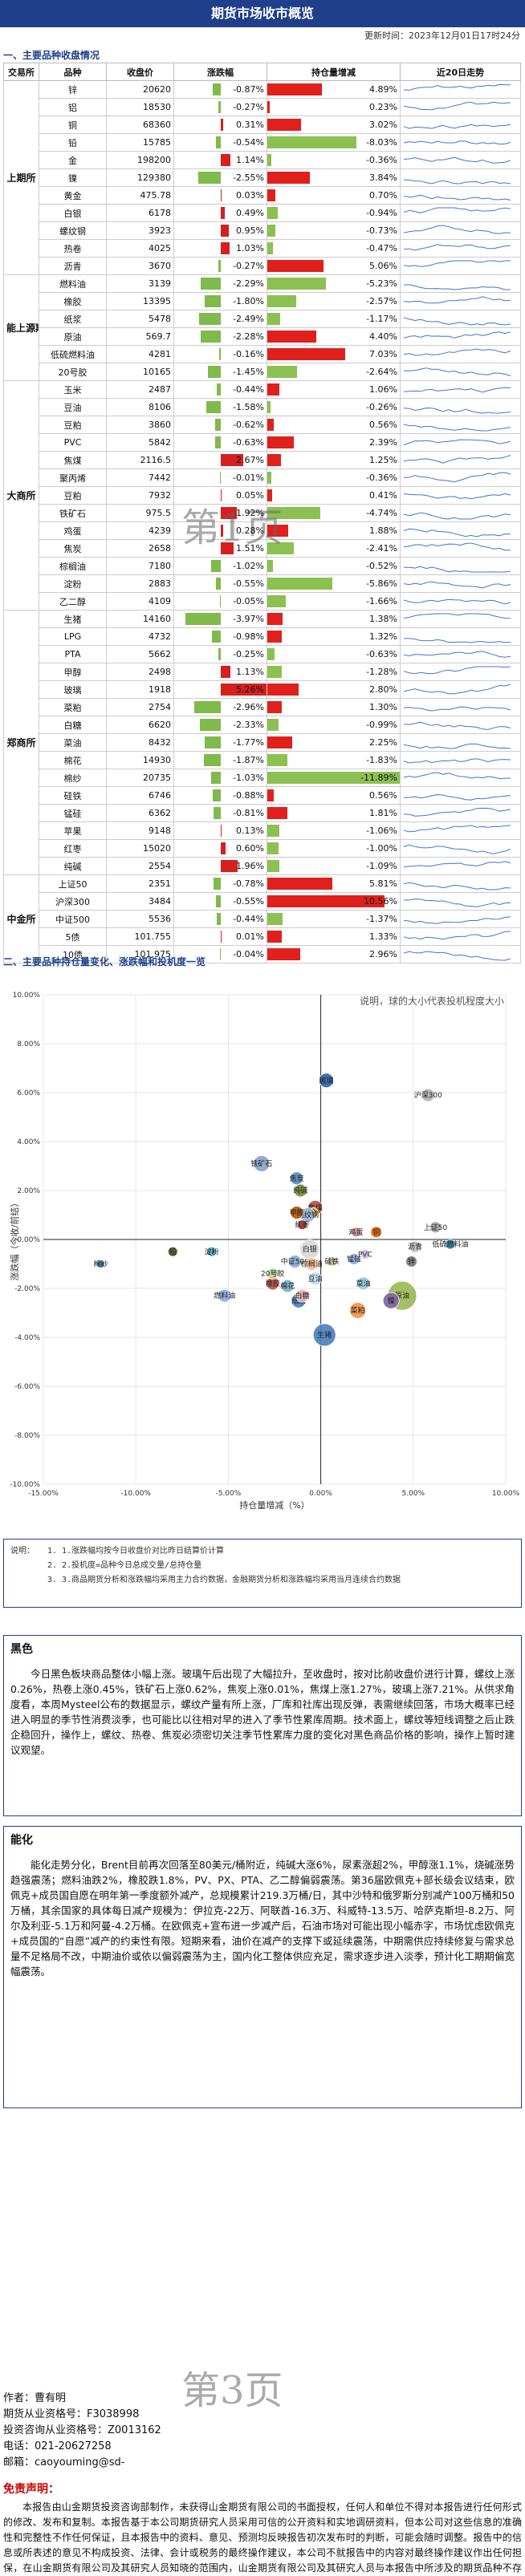 This screenshot has height=2576, width=525. Describe the element at coordinates (262, 848) in the screenshot. I see `table-row: 红枣 15020 0.60% -1.00%` at that location.